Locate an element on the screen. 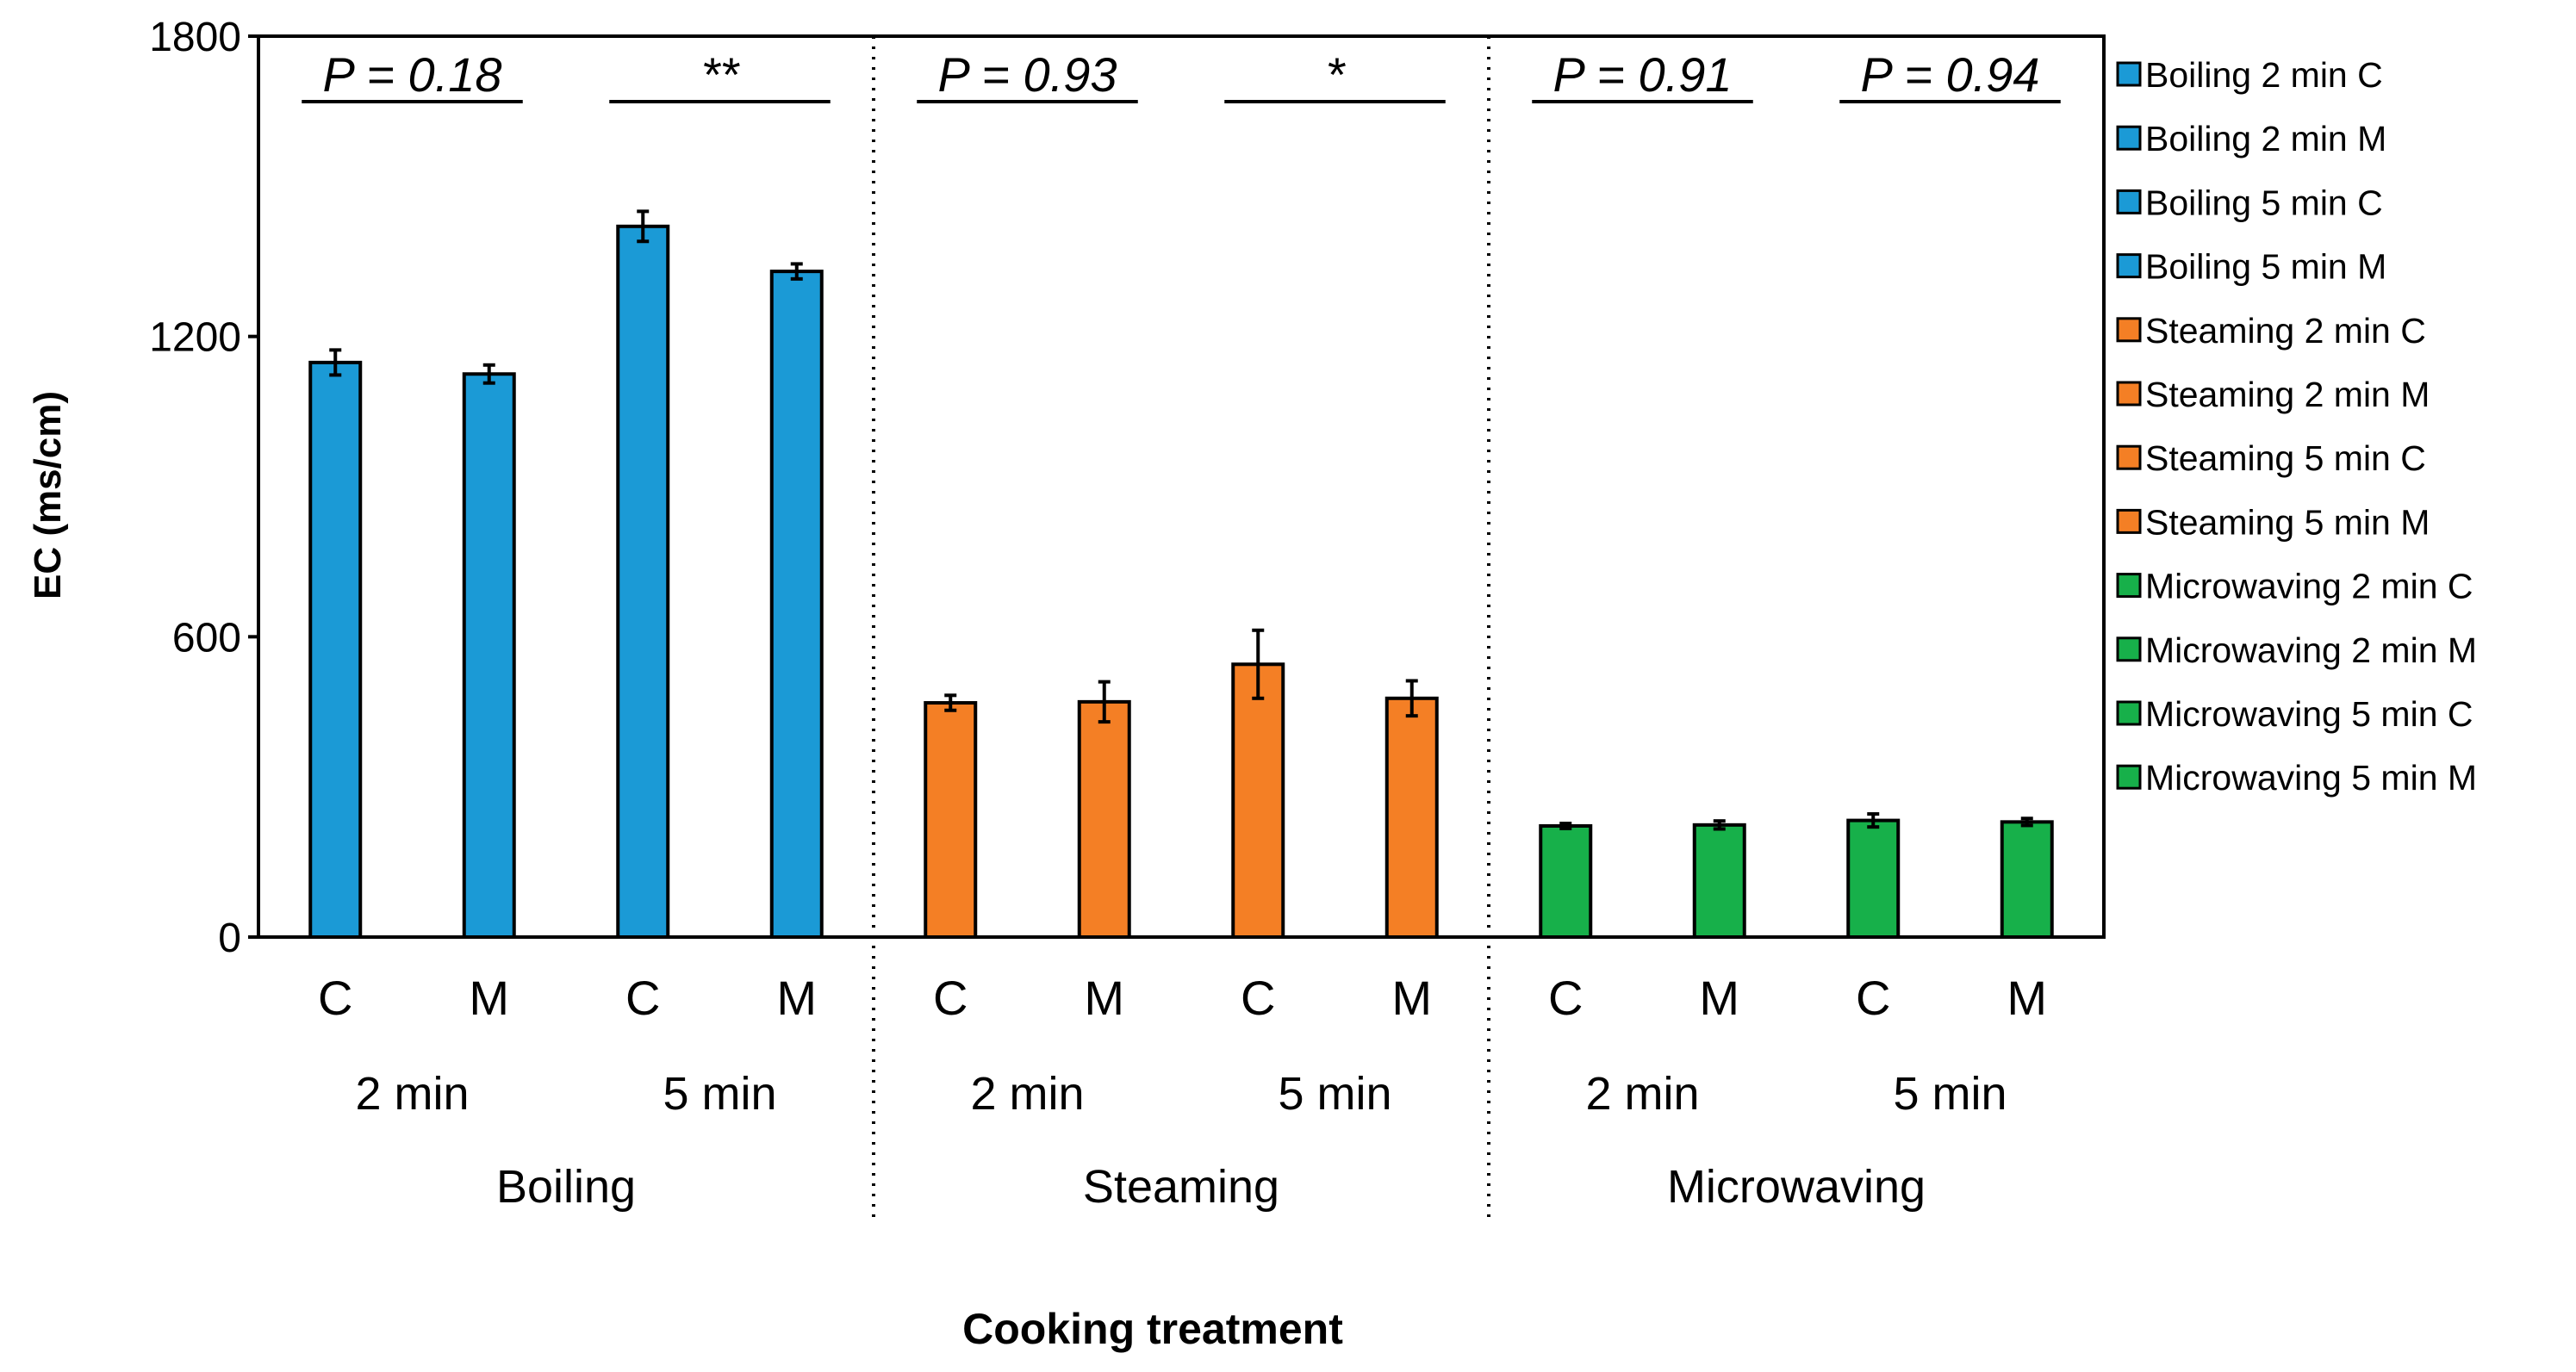 Image resolution: width=2576 pixels, height=1372 pixels. y-tick-label-1200: 1200 is located at coordinates (195, 338).